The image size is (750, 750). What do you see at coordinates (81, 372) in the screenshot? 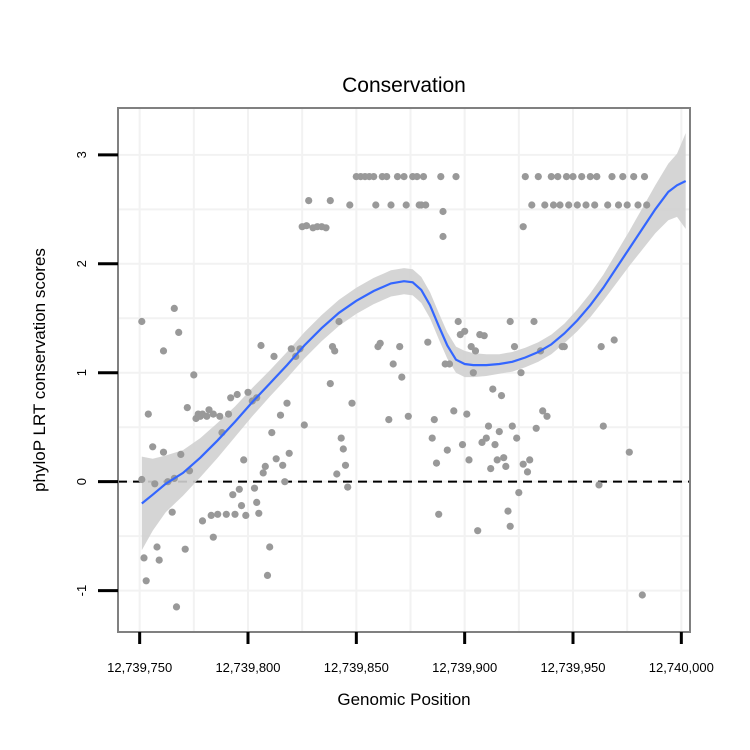
I see `y-tick-label: 1` at bounding box center [81, 372].